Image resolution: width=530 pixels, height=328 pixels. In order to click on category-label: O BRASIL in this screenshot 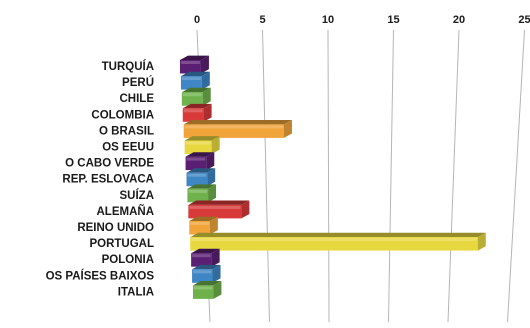, I will do `click(126, 131)`.